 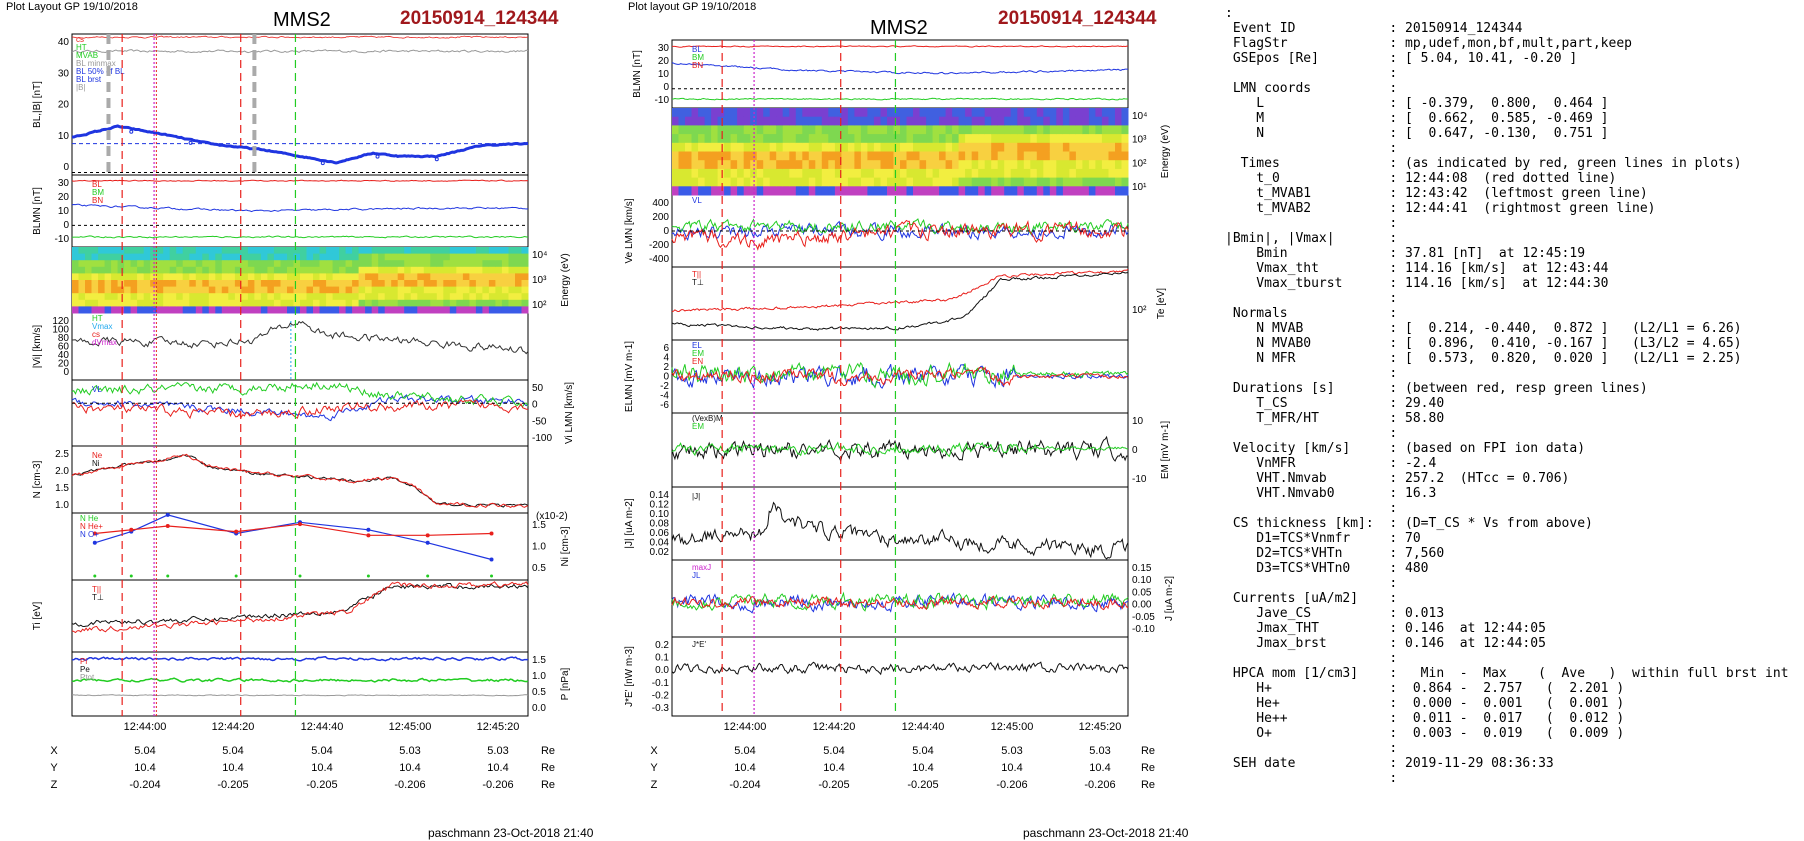 I want to click on mid-y-tick: 0.08, so click(x=660, y=524).